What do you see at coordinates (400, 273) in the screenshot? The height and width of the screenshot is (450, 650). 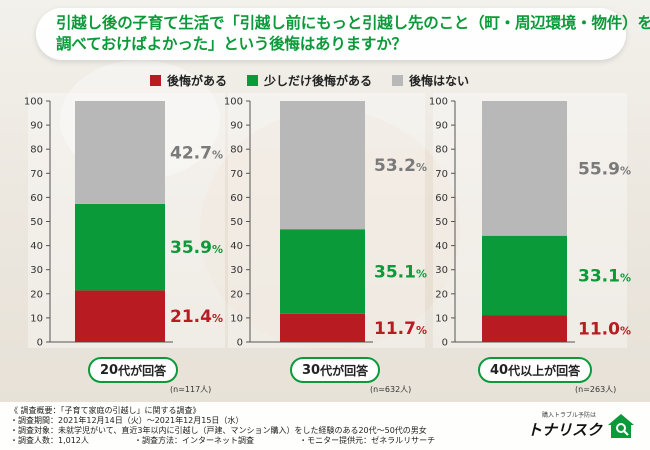 I see `value-label: 35.1%` at bounding box center [400, 273].